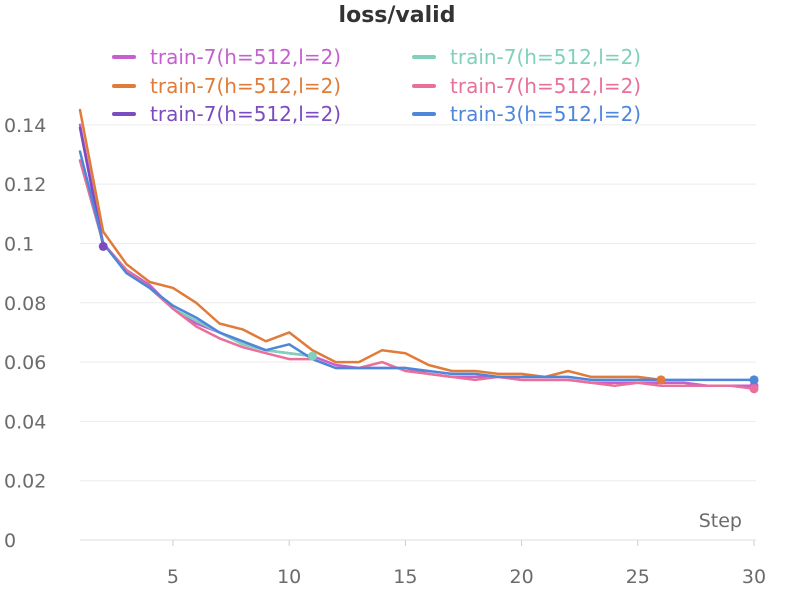 The width and height of the screenshot is (794, 600). Describe the element at coordinates (405, 577) in the screenshot. I see `x-tick-label: 15` at that location.